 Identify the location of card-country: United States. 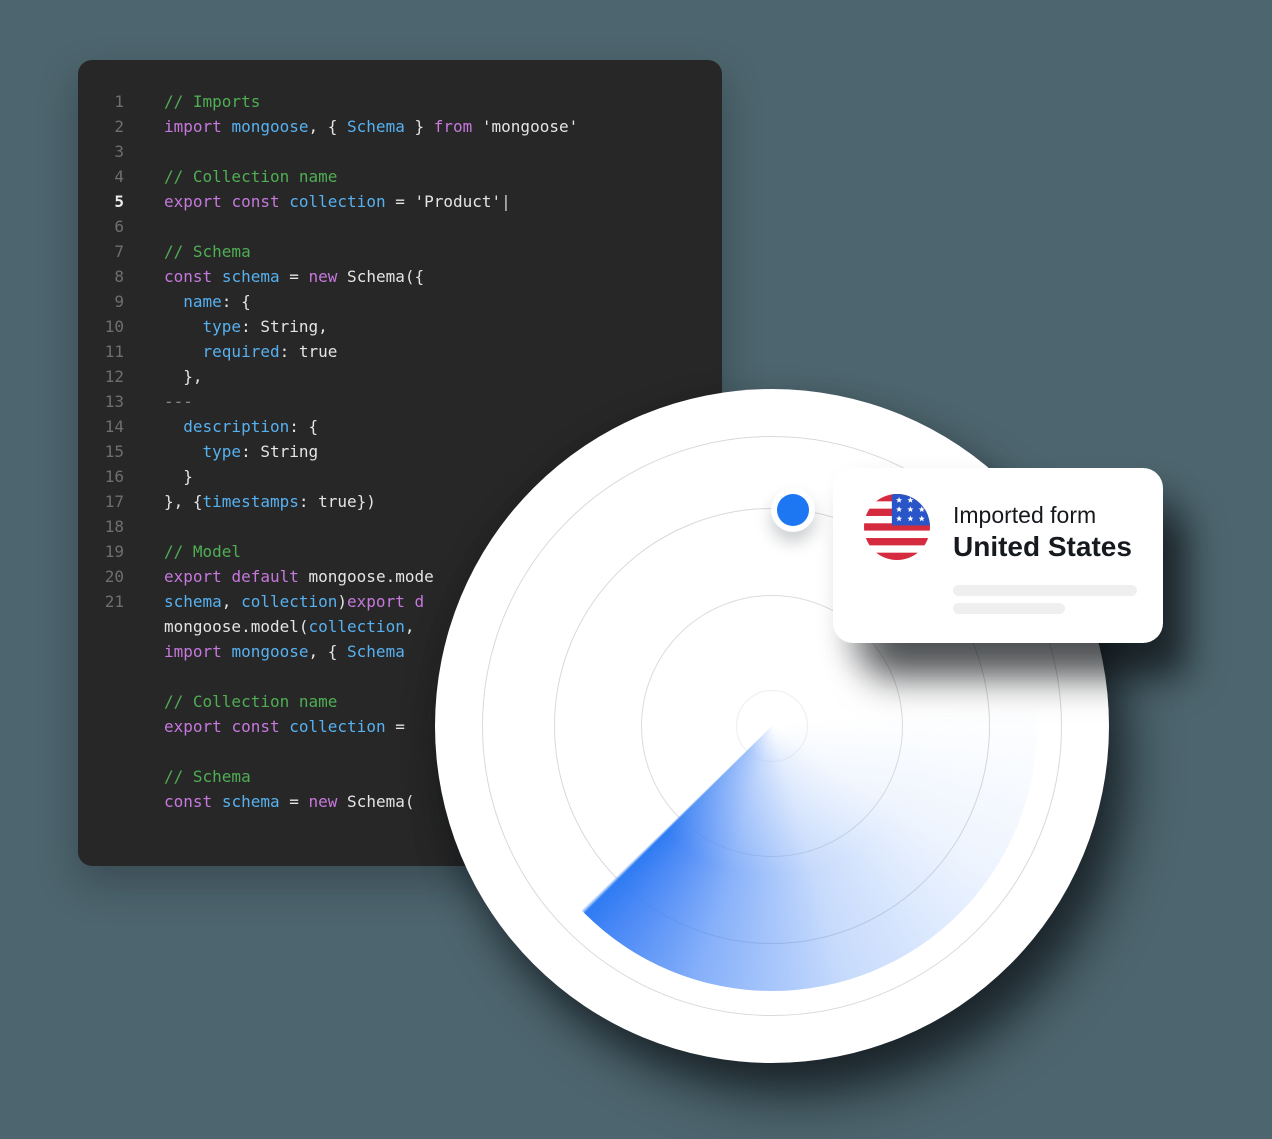
(1042, 546).